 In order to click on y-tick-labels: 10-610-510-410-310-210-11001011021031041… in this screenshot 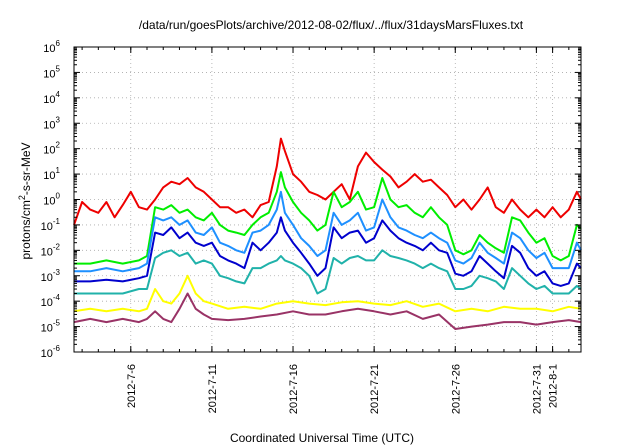, I will do `click(51, 199)`.